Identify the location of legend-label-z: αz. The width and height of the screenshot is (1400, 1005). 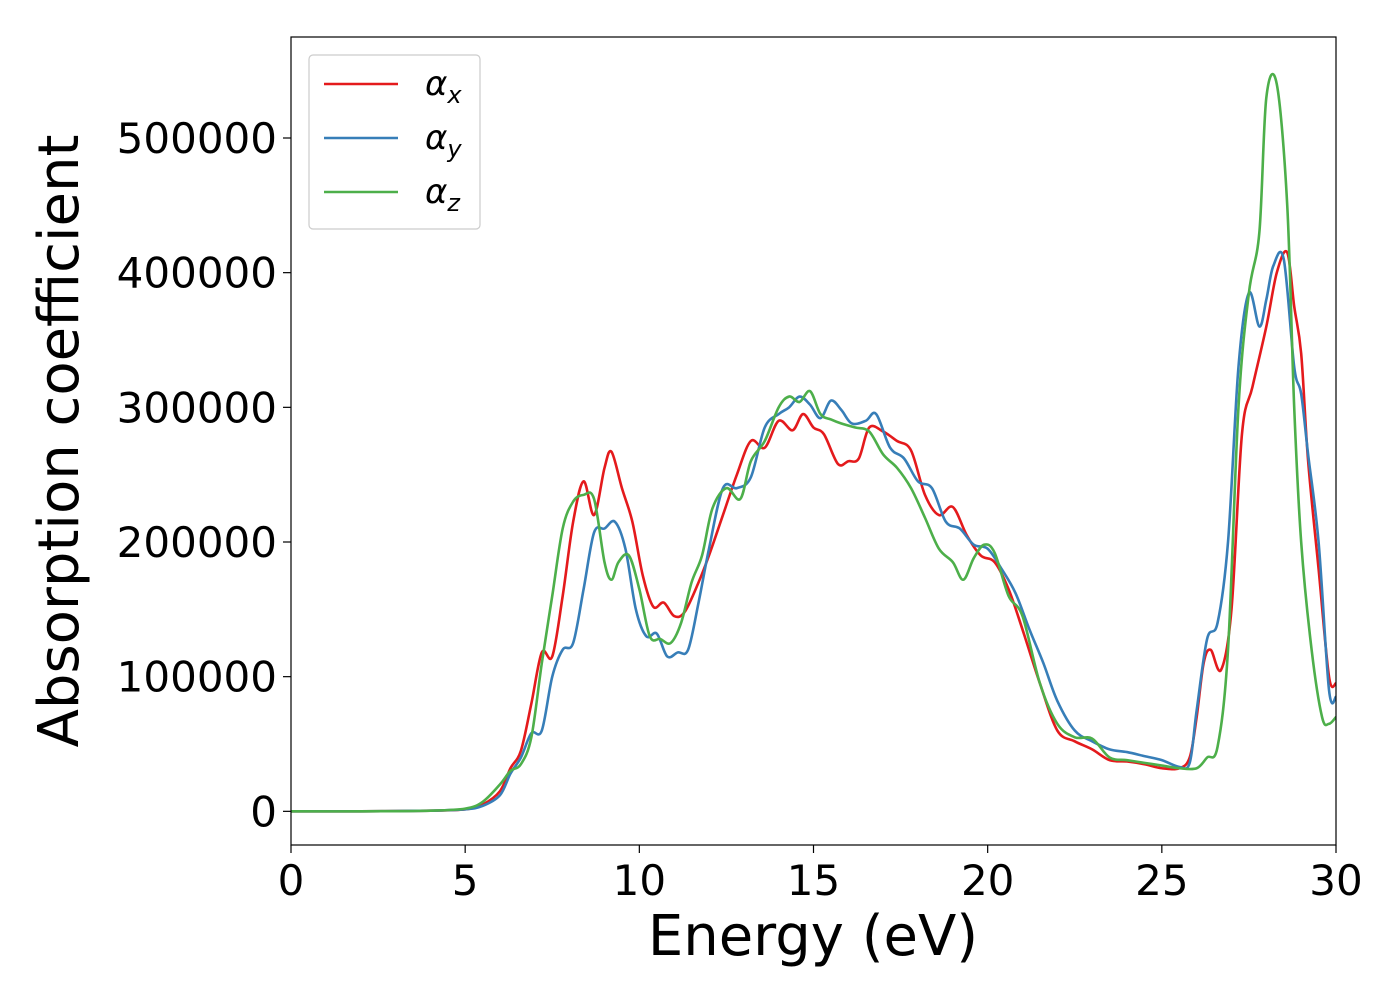
(443, 194).